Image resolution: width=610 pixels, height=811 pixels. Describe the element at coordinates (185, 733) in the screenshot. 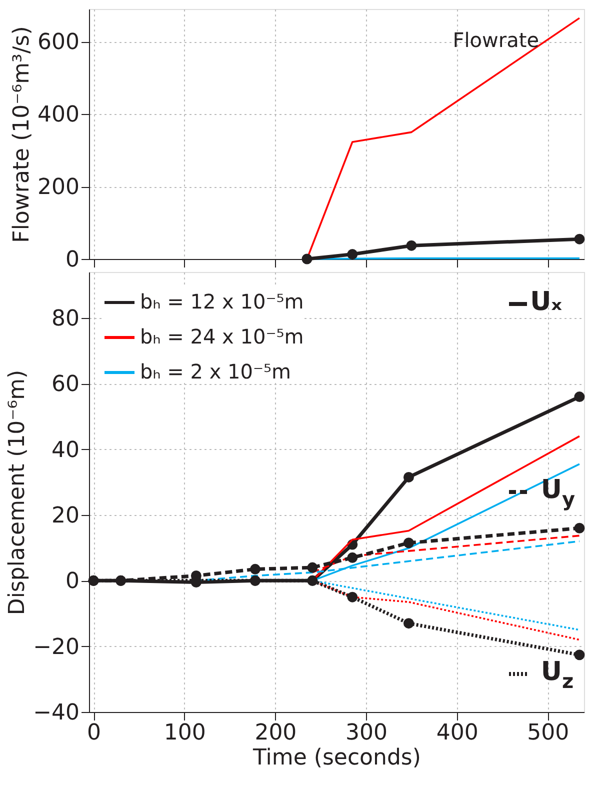

I see `x-tick-label: 100` at that location.